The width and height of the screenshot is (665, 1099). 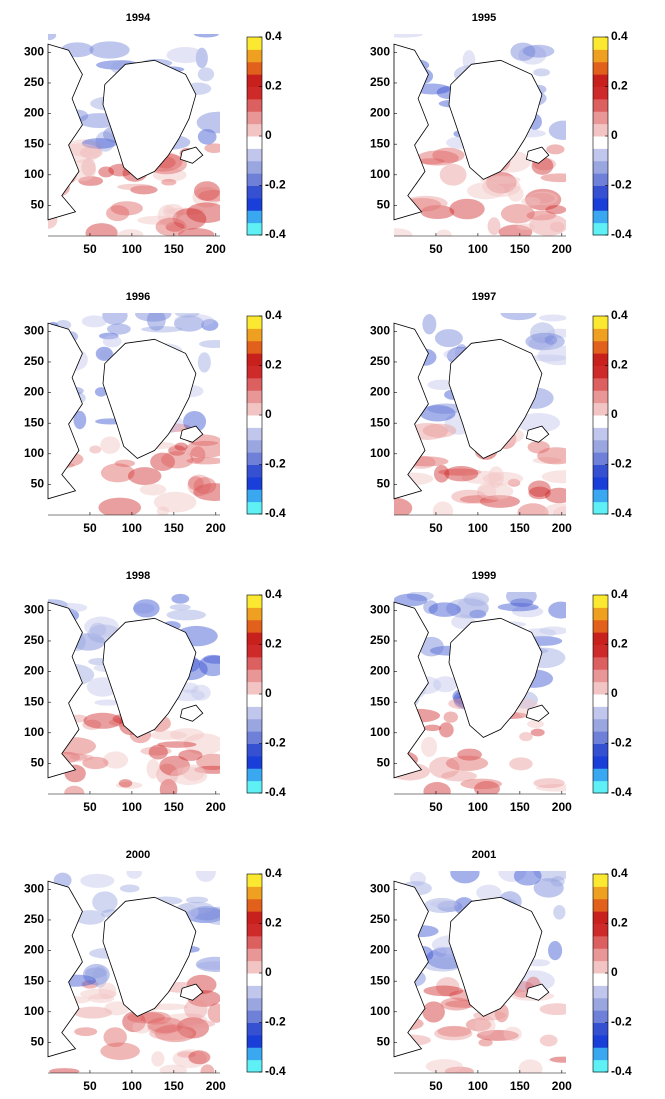 What do you see at coordinates (273, 923) in the screenshot?
I see `colorbar-tick-label: 0.2` at bounding box center [273, 923].